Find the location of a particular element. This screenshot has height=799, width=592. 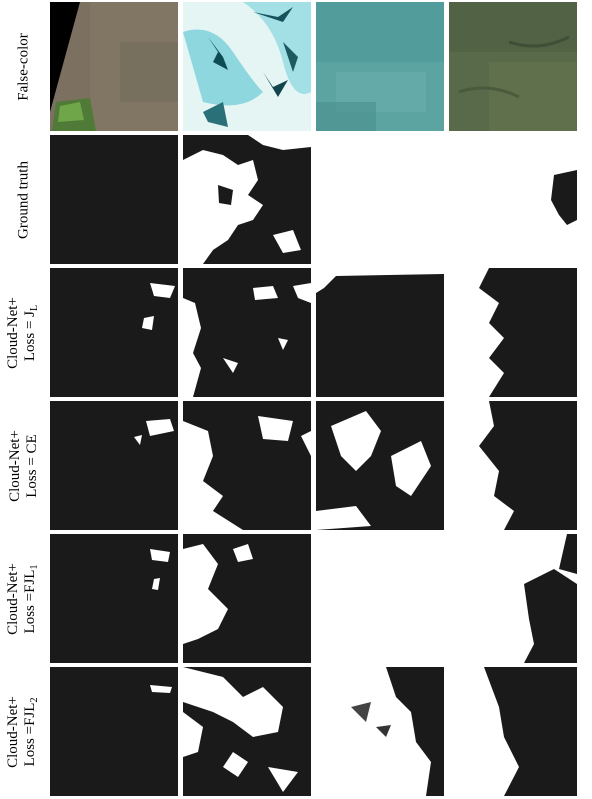

row-label-cloudnet-fjl1: Cloud-Net+ Loss =FJL1 is located at coordinates (24, 598).